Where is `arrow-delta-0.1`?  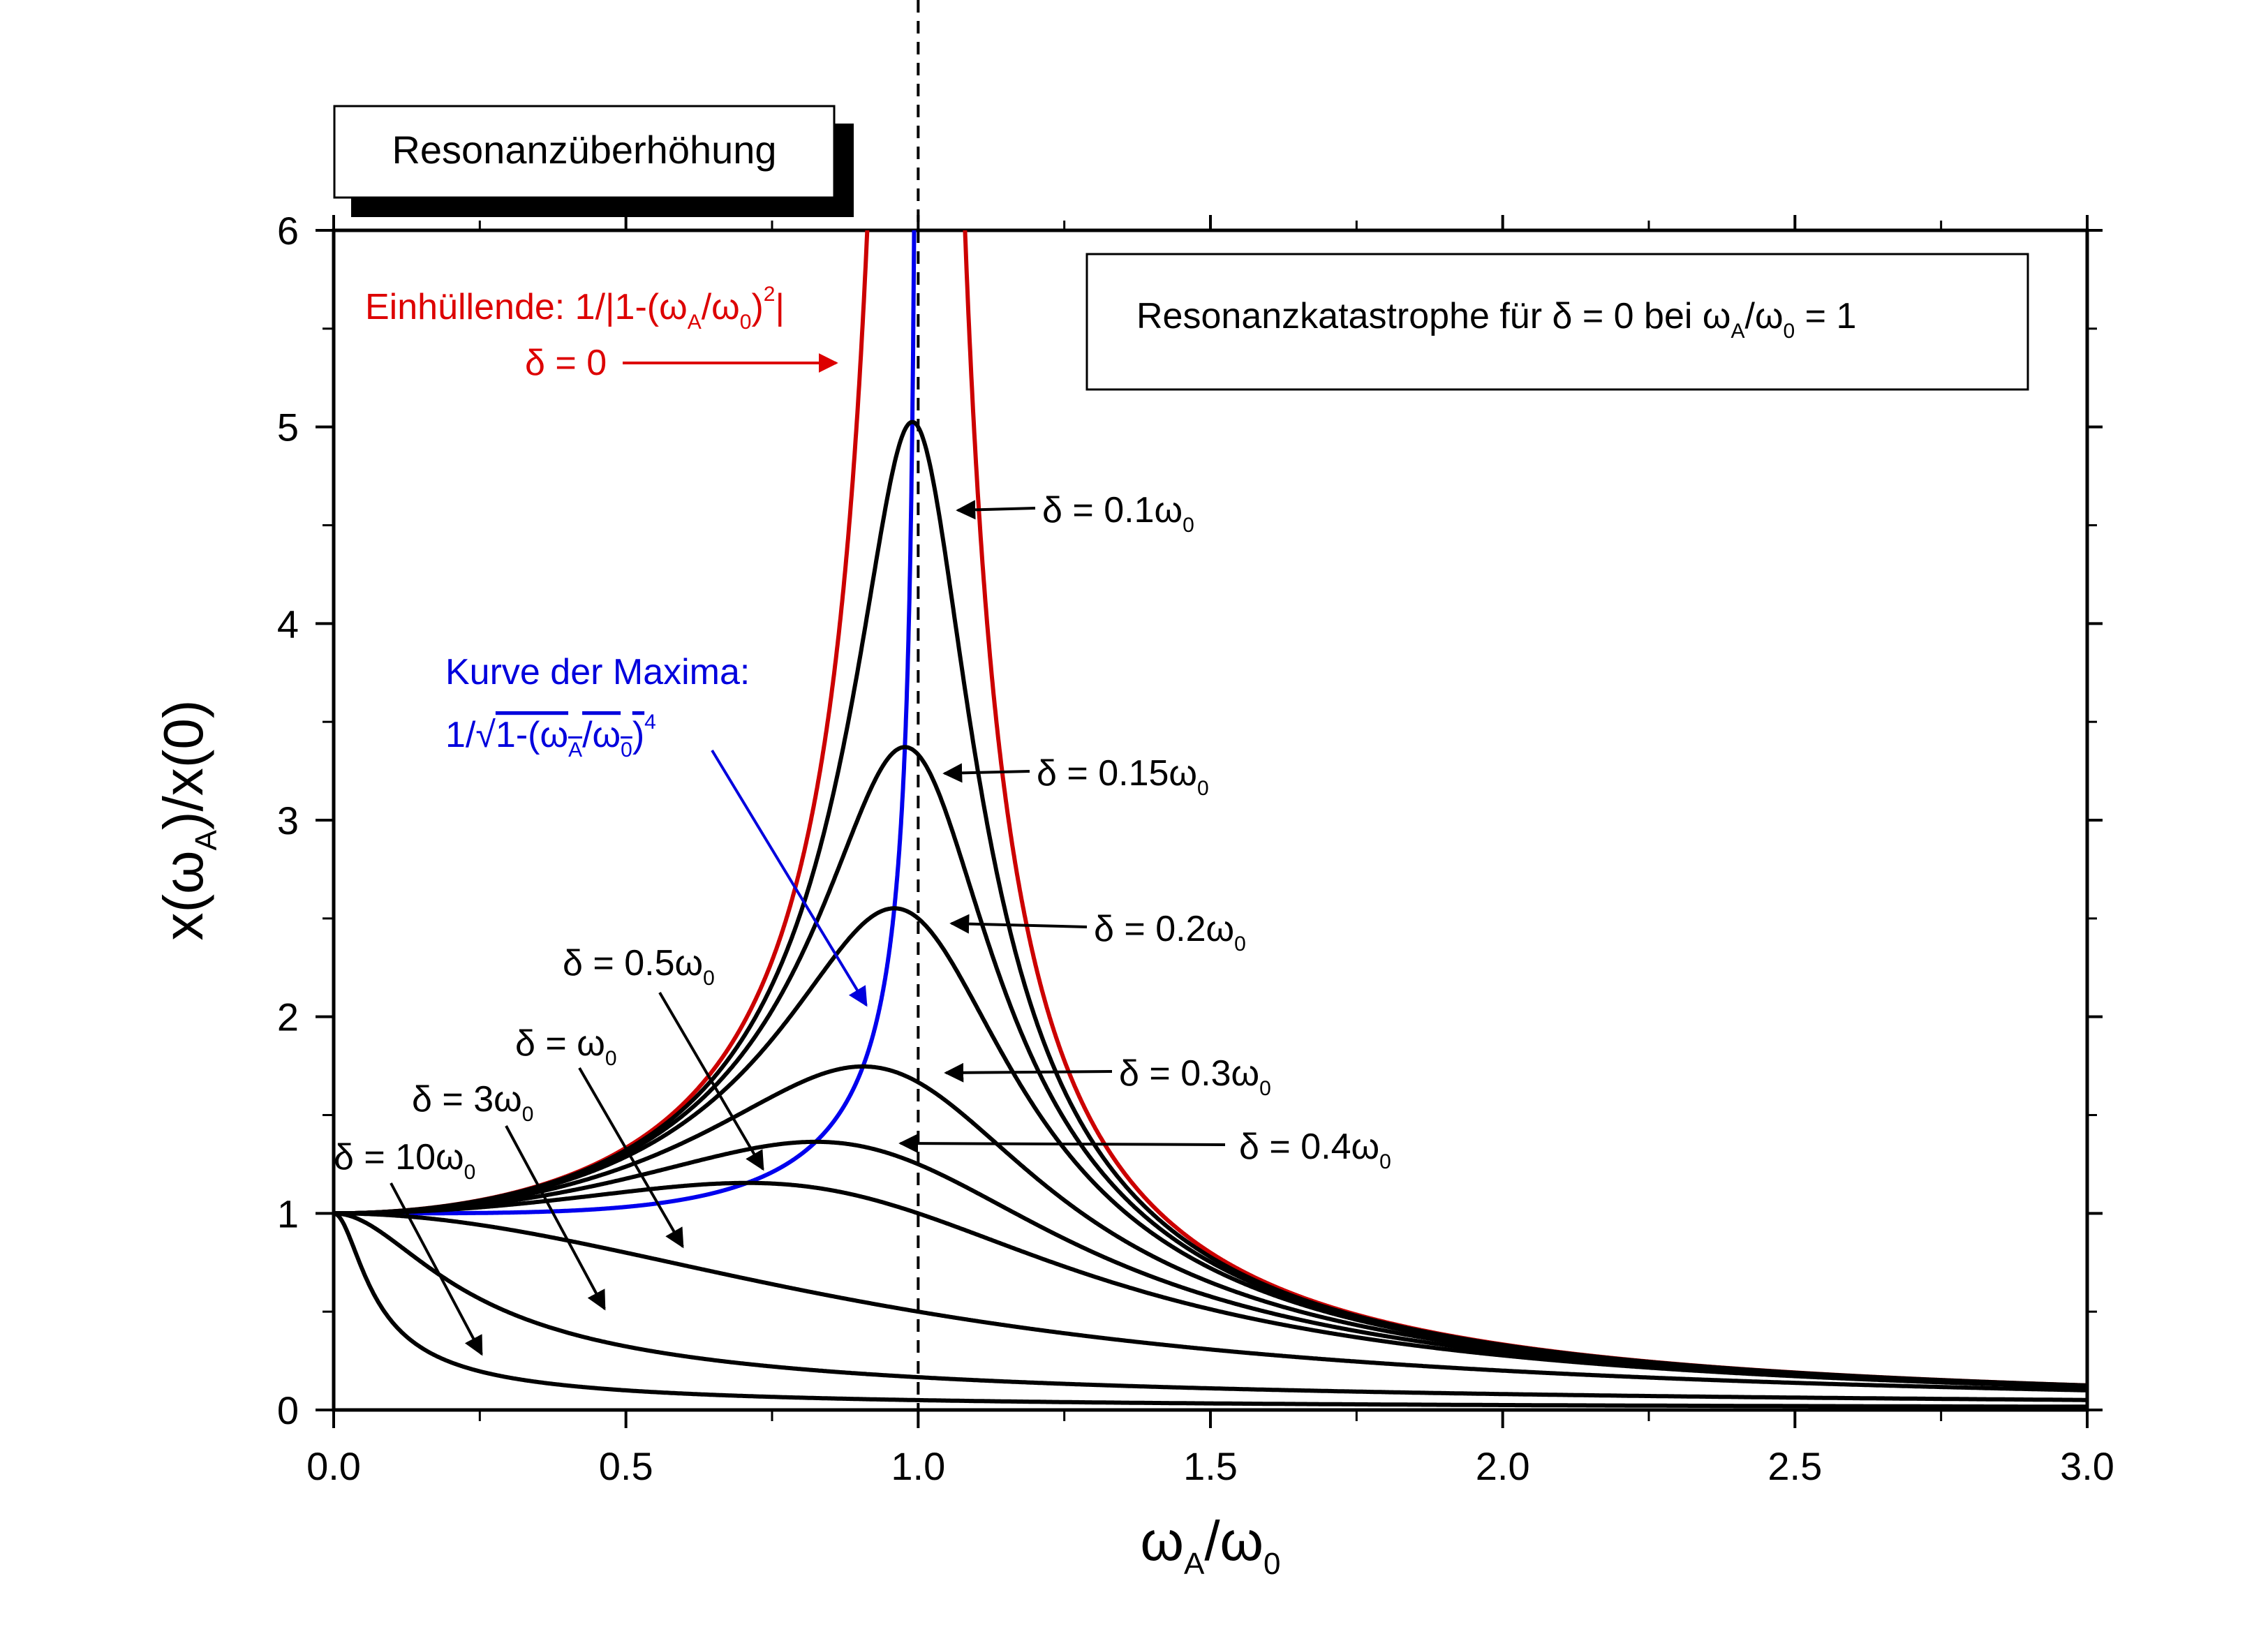
arrow-delta-0.1 is located at coordinates (996, 510).